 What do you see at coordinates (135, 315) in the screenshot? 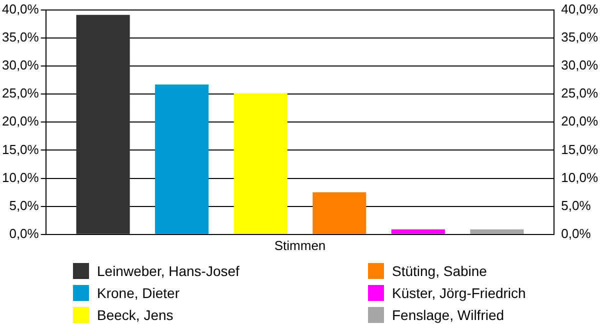
I see `legend-label: Beeck, Jens` at bounding box center [135, 315].